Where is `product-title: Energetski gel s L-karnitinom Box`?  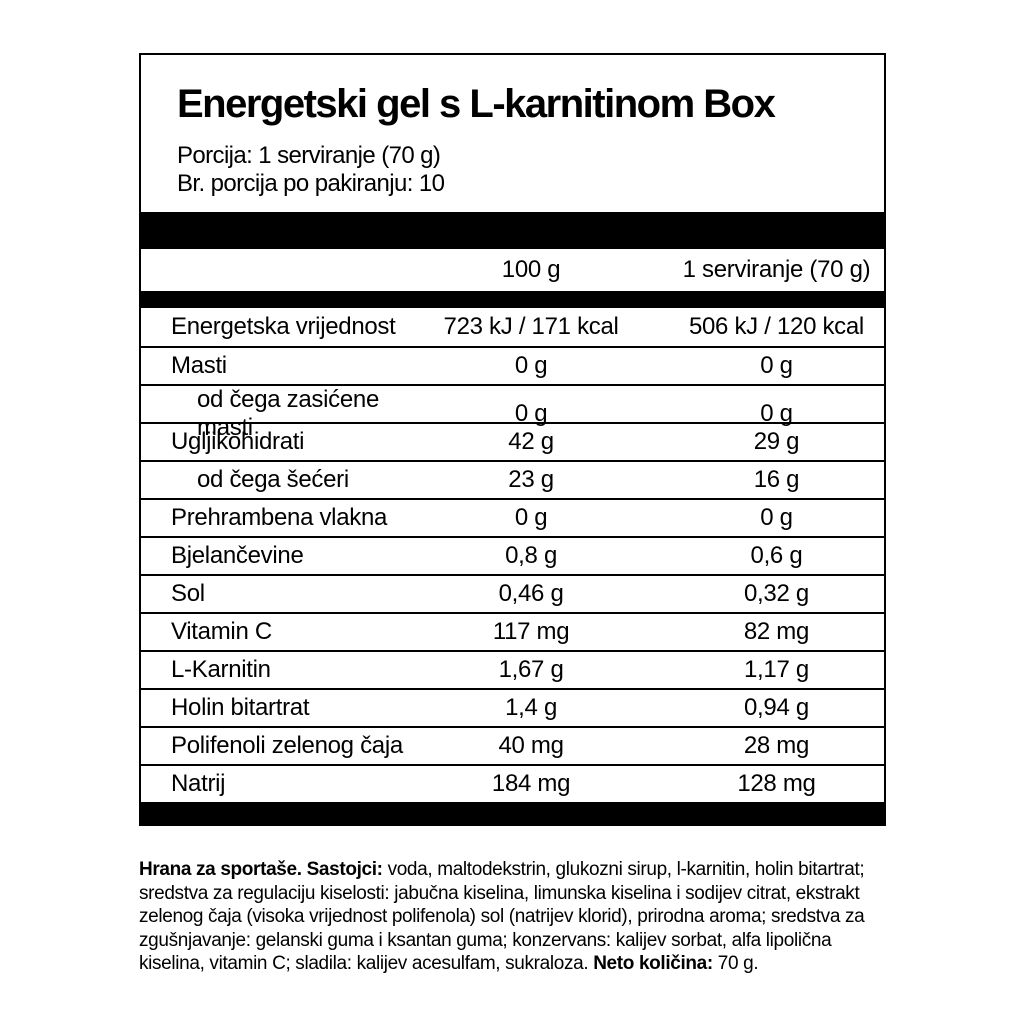 product-title: Energetski gel s L-karnitinom Box is located at coordinates (476, 104).